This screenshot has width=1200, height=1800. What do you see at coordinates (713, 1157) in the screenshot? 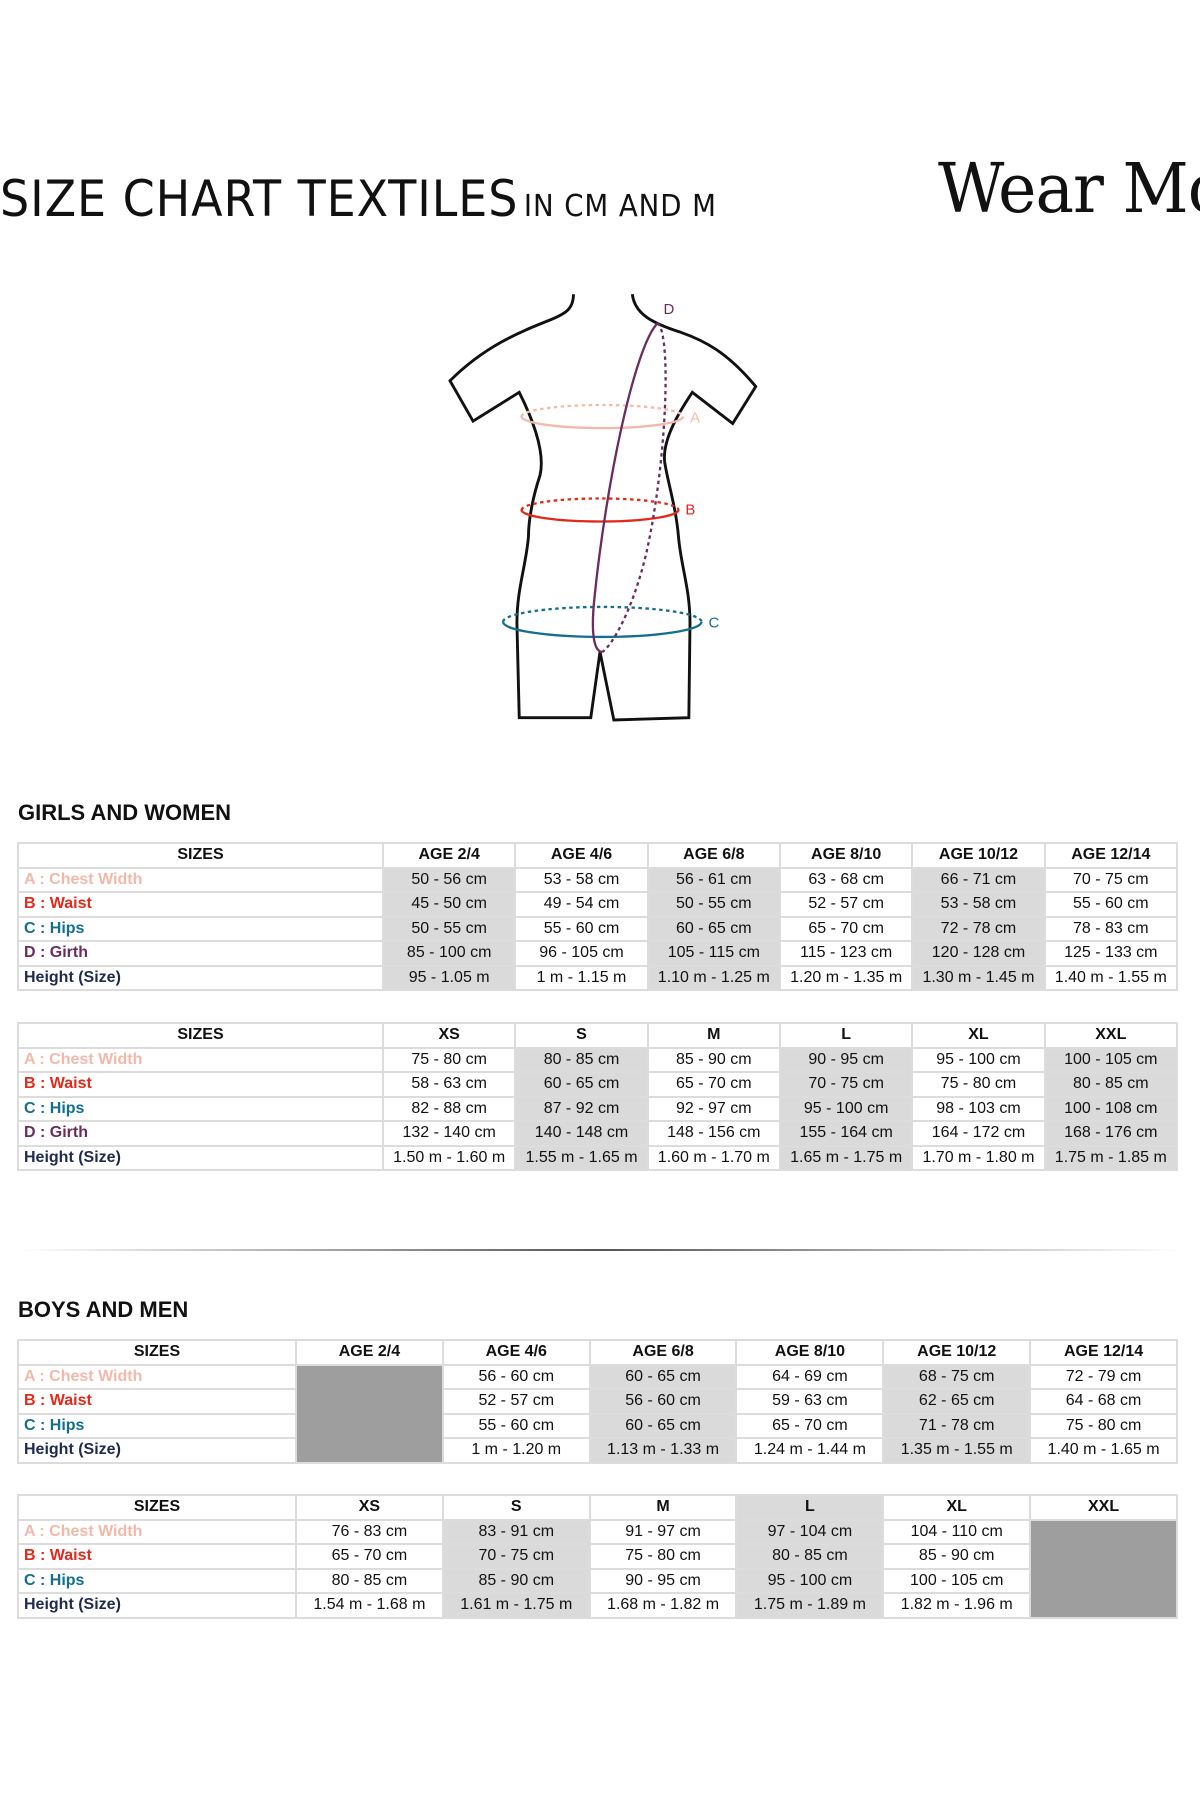
I see `table-cell: 1.60 m - 1.70 m` at bounding box center [713, 1157].